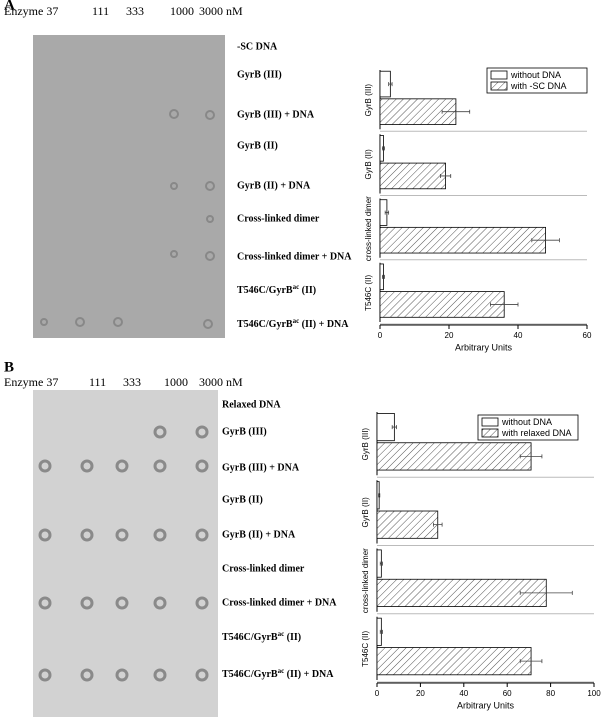 This screenshot has height=723, width=608. I want to click on x-tick-label: 100, so click(594, 693).